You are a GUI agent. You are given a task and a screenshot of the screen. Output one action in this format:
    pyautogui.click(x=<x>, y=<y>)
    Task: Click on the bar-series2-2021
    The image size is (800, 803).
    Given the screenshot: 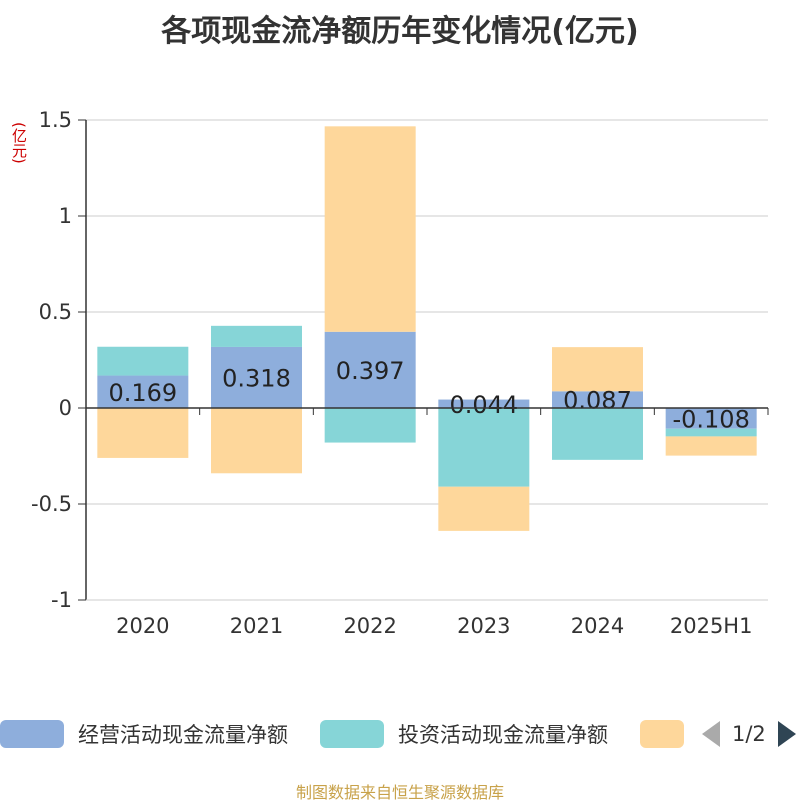 What is the action you would take?
    pyautogui.click(x=256, y=336)
    